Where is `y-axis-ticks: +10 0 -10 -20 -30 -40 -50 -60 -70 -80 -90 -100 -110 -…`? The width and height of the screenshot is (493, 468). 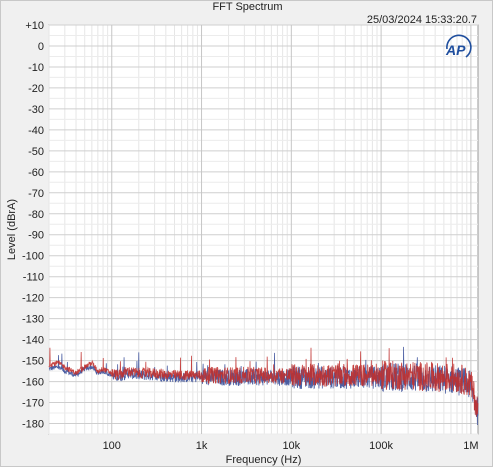 y-axis-ticks: +10 0 -10 -20 -30 -40 -50 -60 -70 -80 -90 -100 -110 -… is located at coordinates (33, 225).